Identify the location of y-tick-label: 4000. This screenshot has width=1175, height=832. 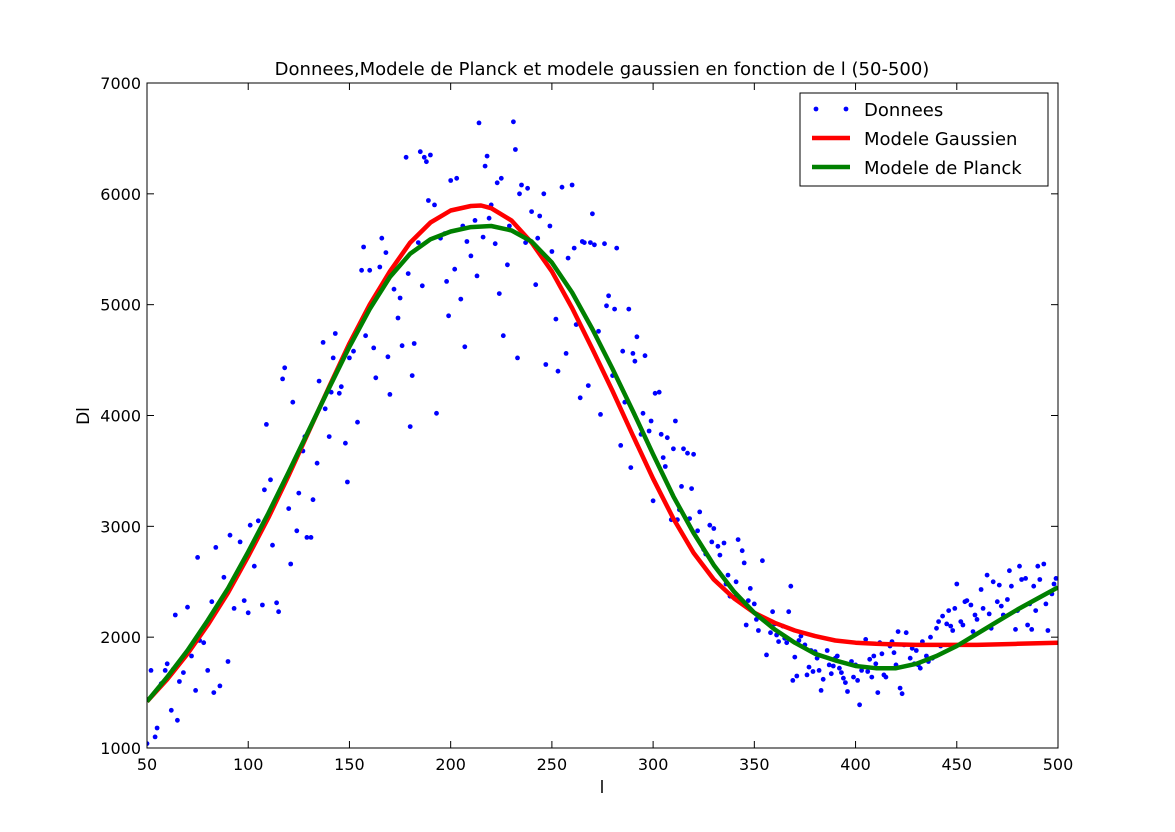
(120, 416).